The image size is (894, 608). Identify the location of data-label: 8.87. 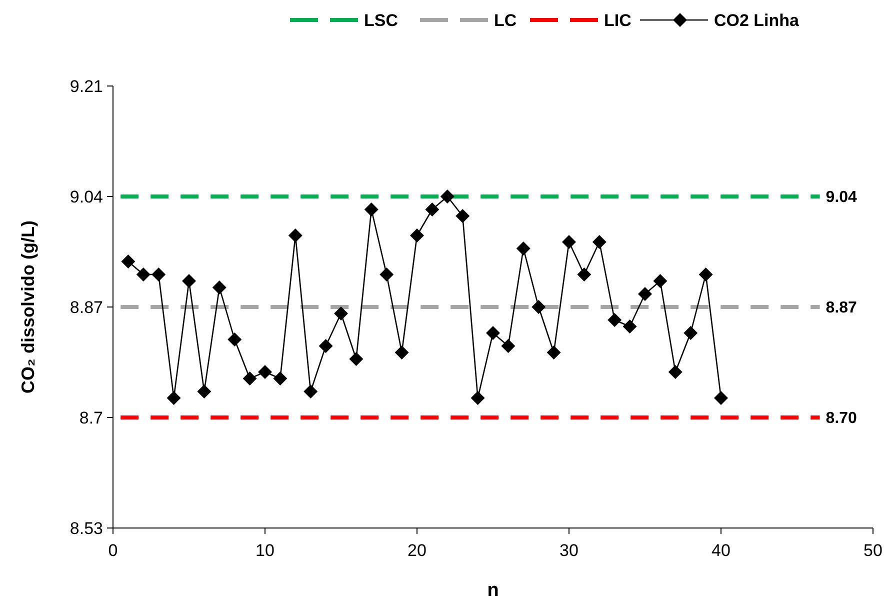
(842, 308).